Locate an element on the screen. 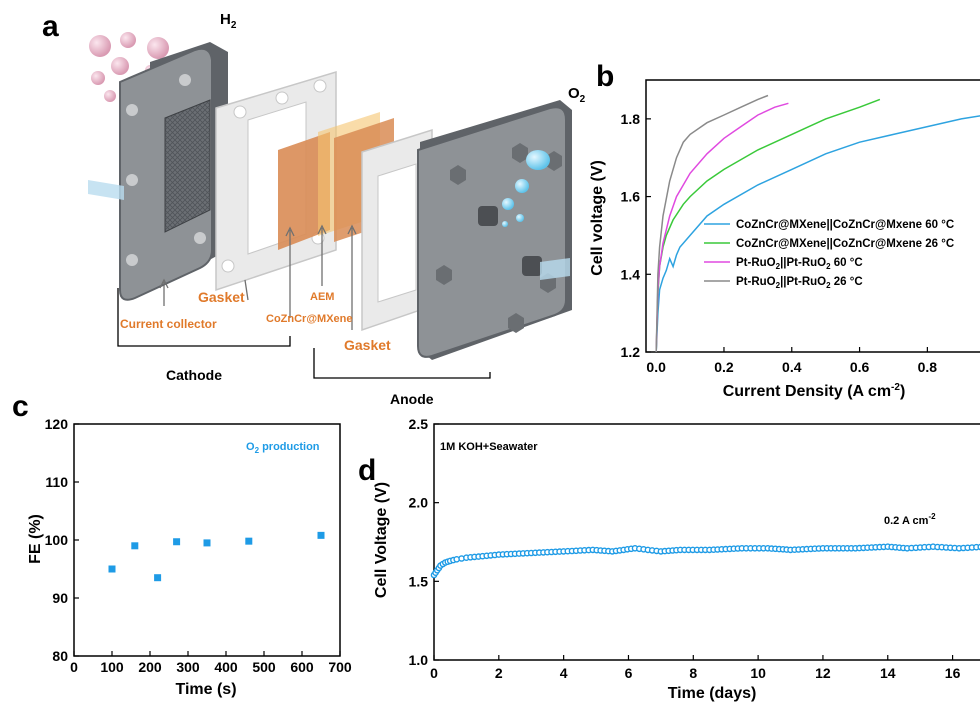 This screenshot has height=707, width=980. chart-b-xtick-label: 0.6 is located at coordinates (860, 367).